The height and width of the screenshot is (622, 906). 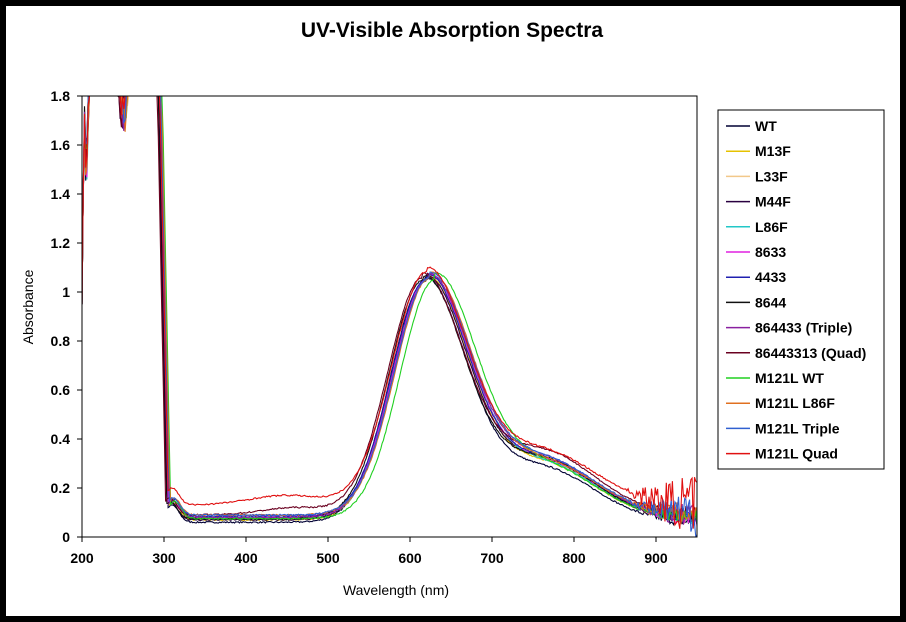 I want to click on x-axis-label: Wavelength (nm), so click(x=396, y=590).